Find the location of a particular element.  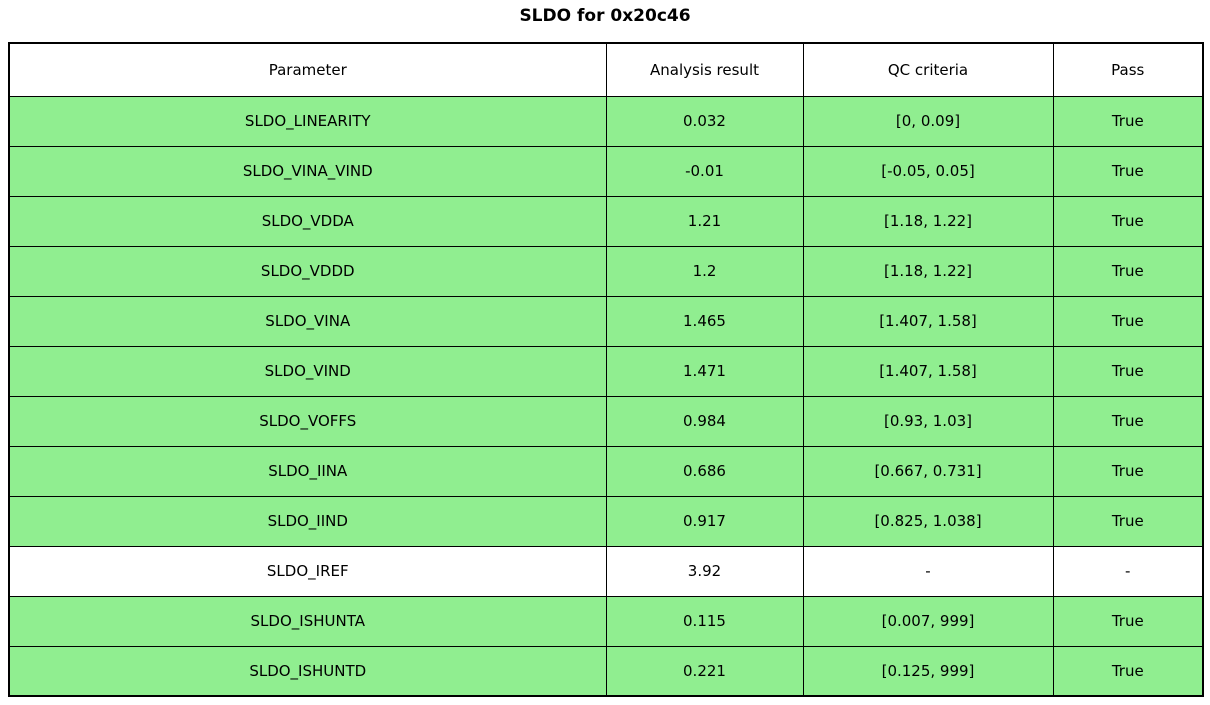

table-row: SLDO_ISHUNTD 0.221 [0.125, 999] True is located at coordinates (606, 671).